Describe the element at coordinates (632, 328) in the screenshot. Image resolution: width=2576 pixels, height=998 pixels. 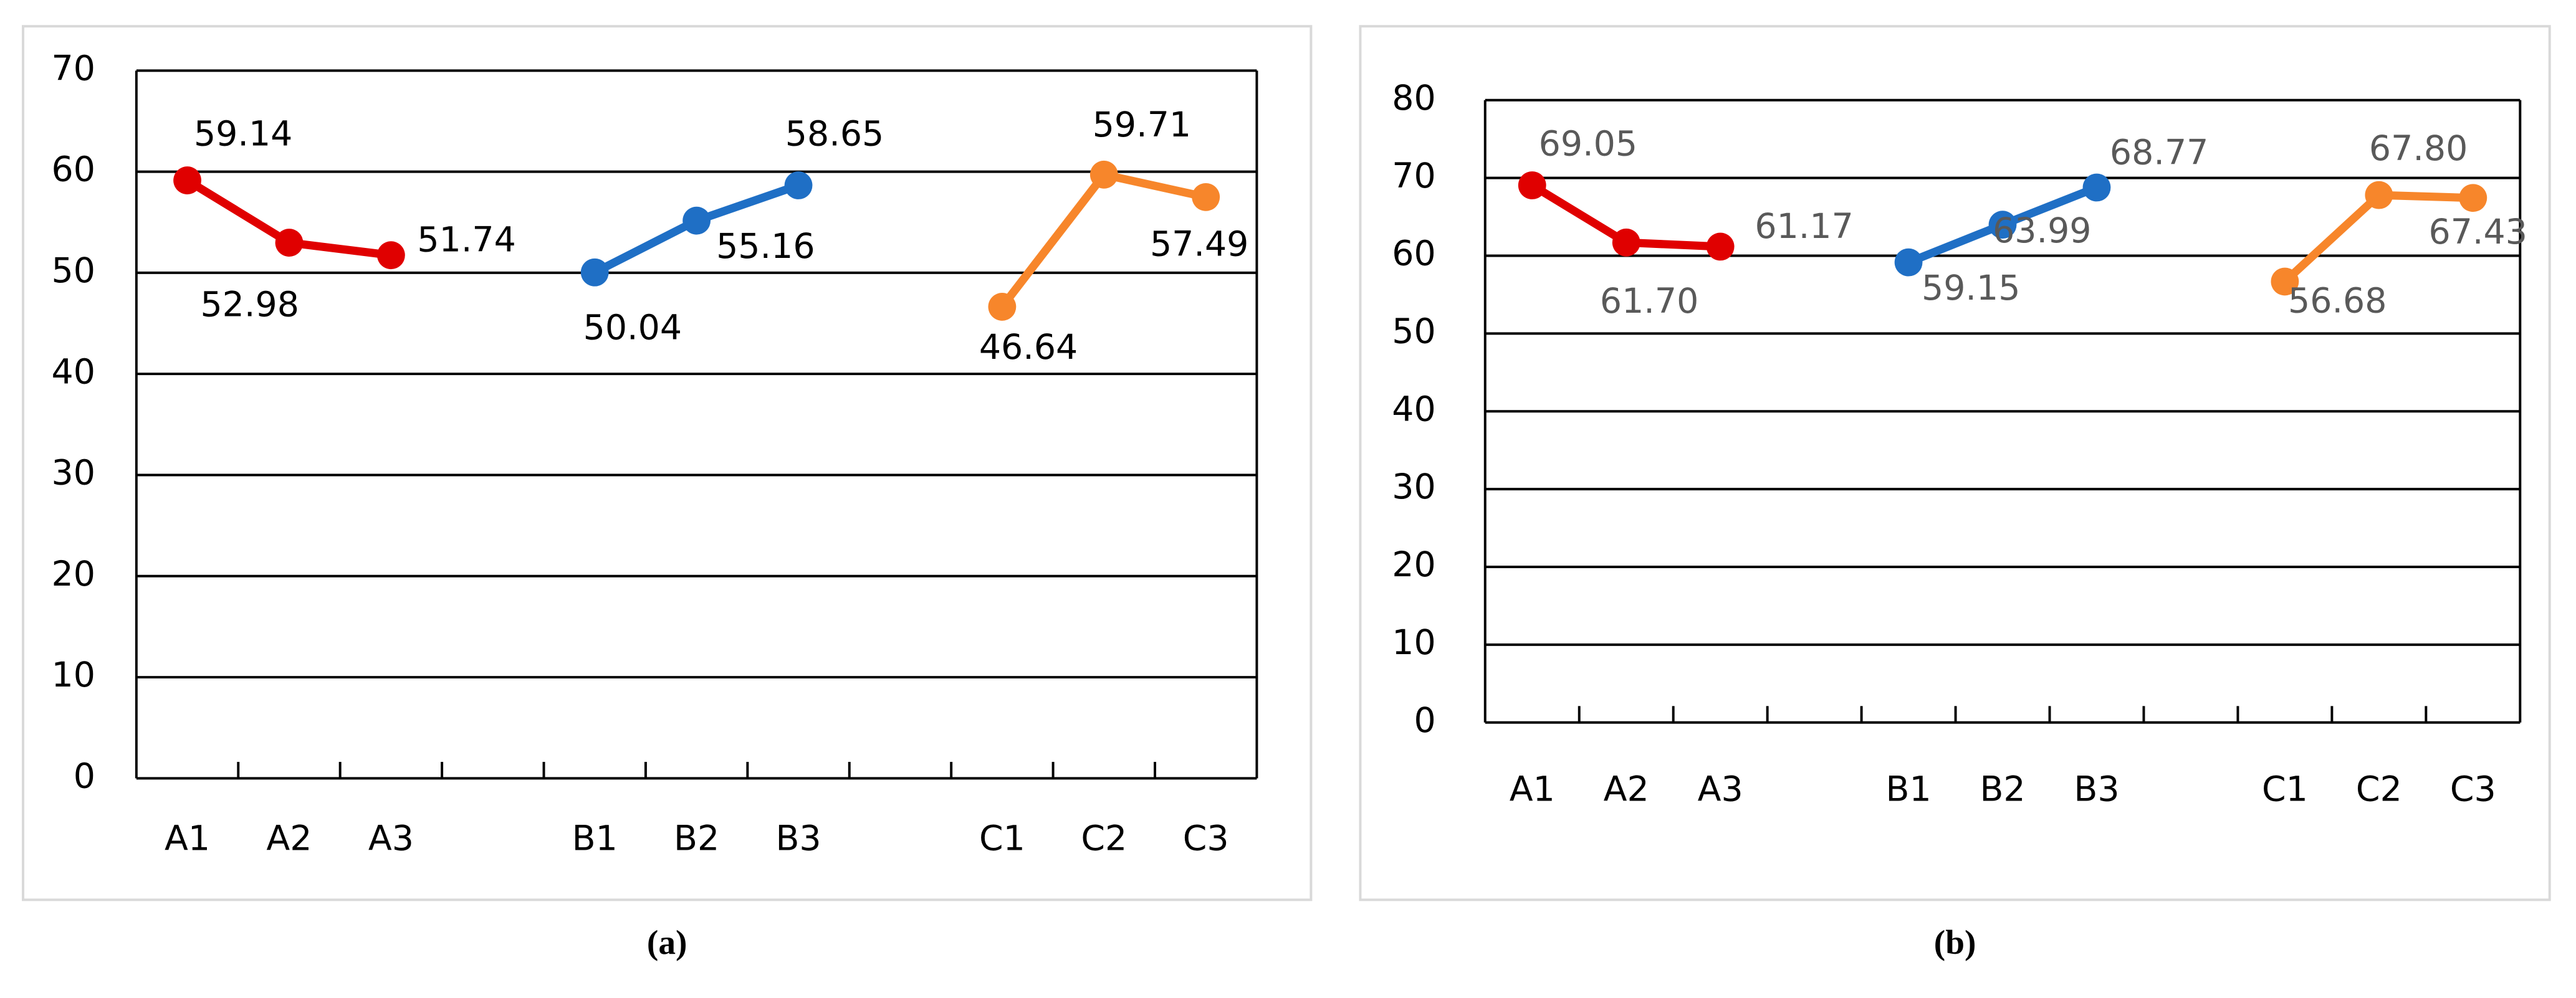
I see `data-label: 50.04` at that location.